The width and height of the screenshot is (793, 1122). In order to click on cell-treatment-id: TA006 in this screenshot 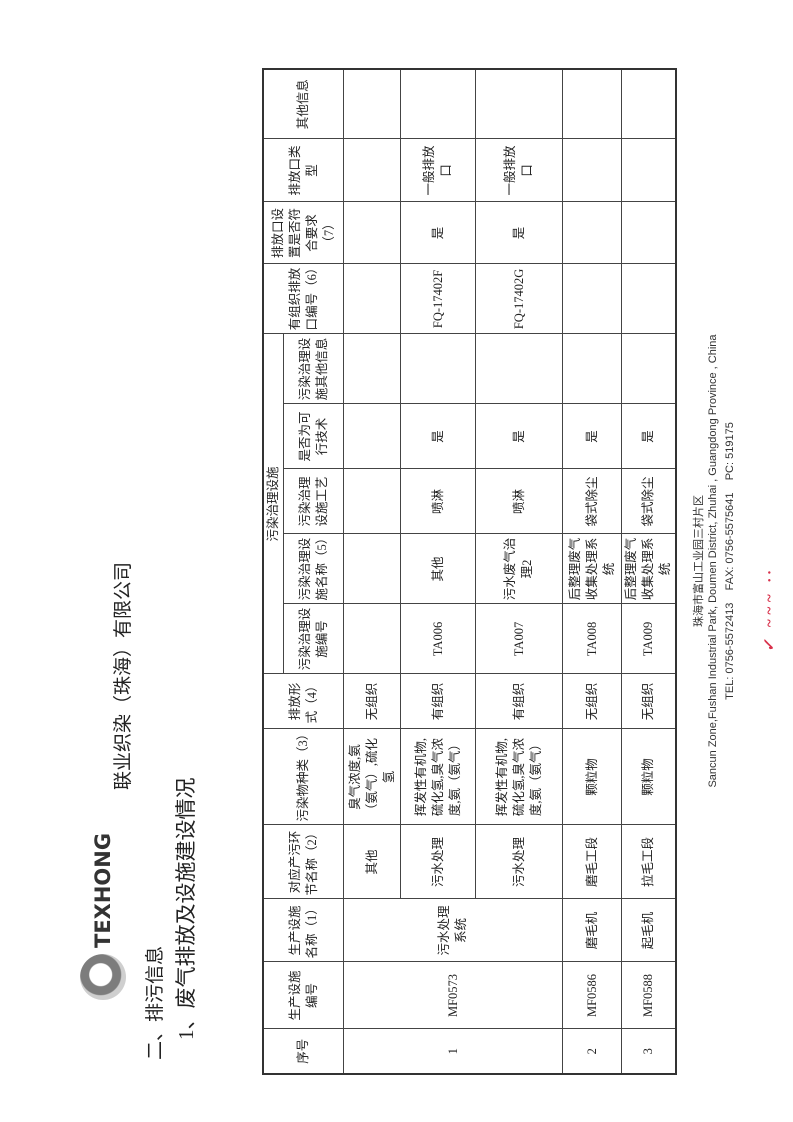, I will do `click(438, 639)`.